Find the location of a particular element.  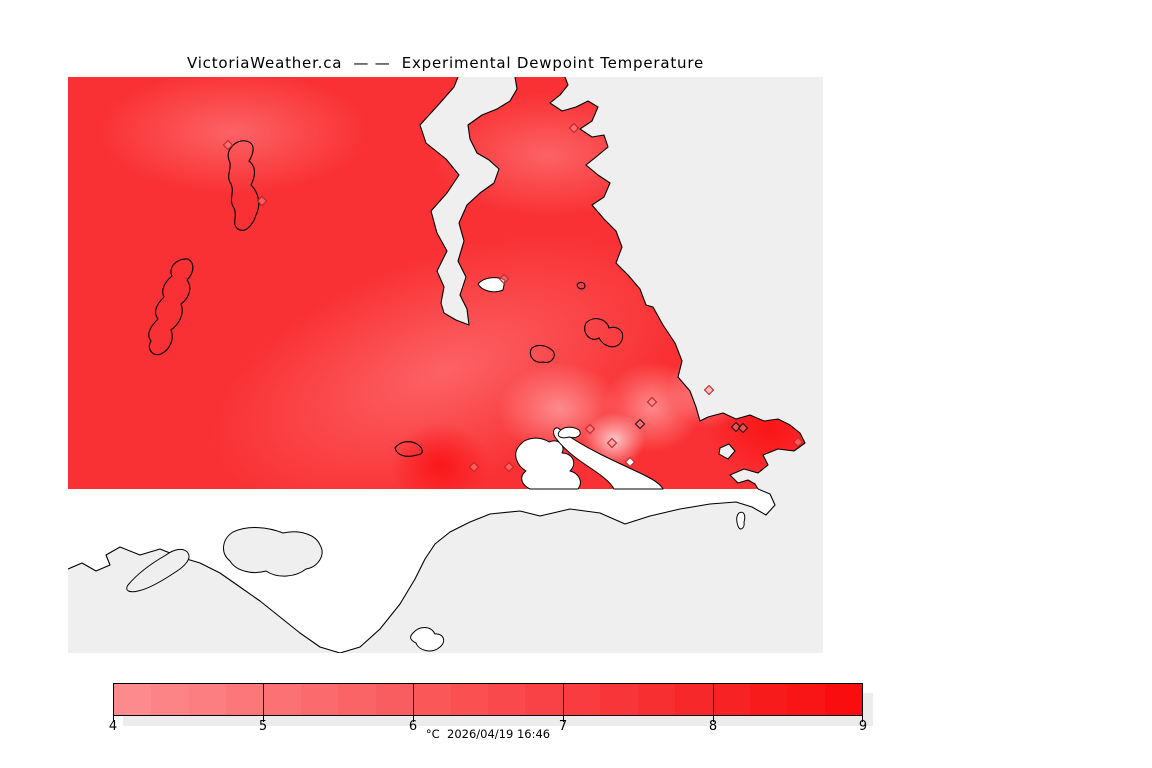

colorbar-area: 4 5 6 7 8 9 °C 2026/04/19 16:46 is located at coordinates (491, 718).